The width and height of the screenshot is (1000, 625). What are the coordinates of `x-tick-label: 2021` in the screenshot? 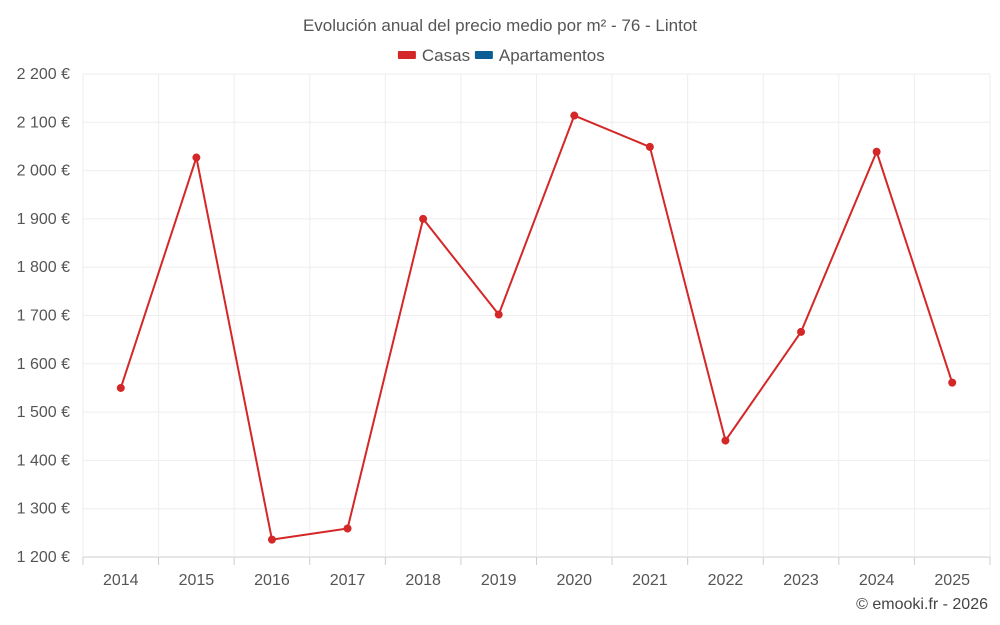 It's located at (650, 580).